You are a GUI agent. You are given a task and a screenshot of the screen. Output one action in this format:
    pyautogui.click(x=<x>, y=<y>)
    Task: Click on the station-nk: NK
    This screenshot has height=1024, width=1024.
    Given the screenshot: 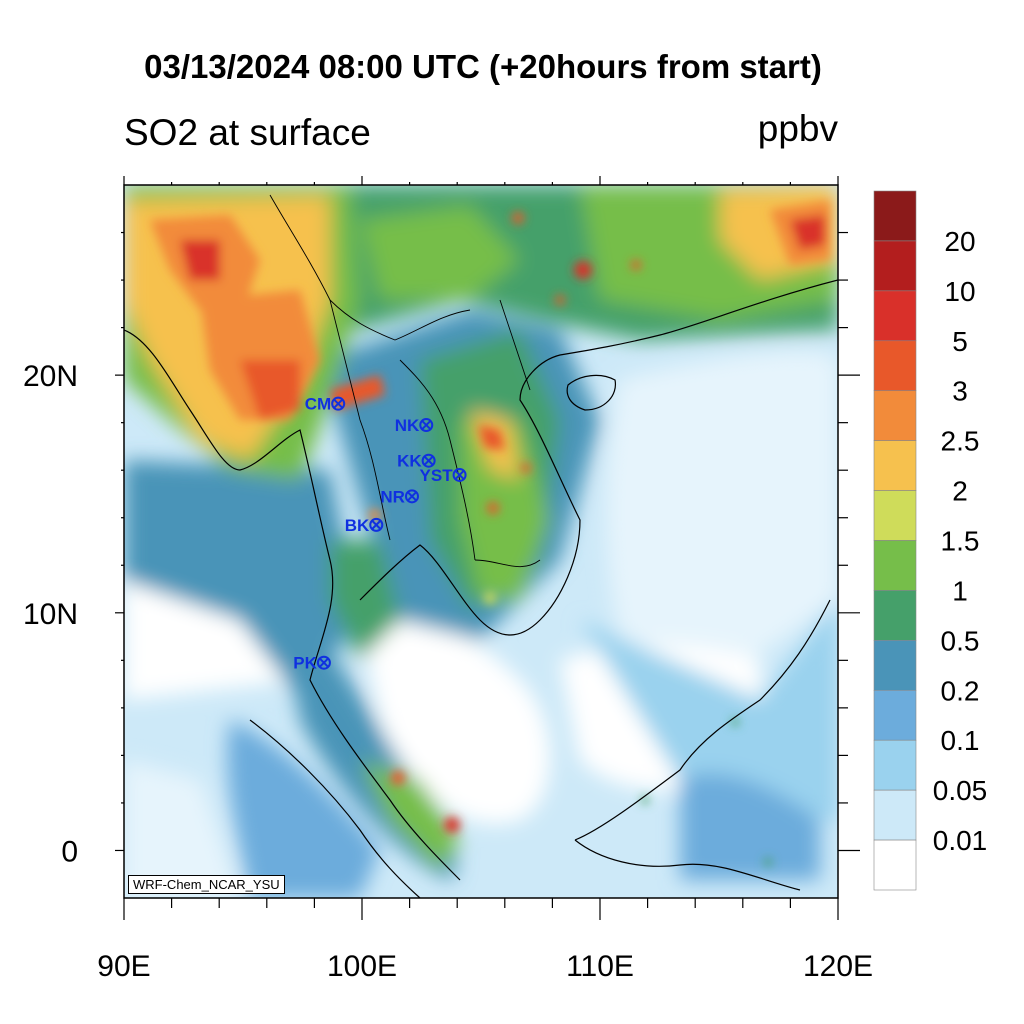 What is the action you would take?
    pyautogui.click(x=414, y=425)
    